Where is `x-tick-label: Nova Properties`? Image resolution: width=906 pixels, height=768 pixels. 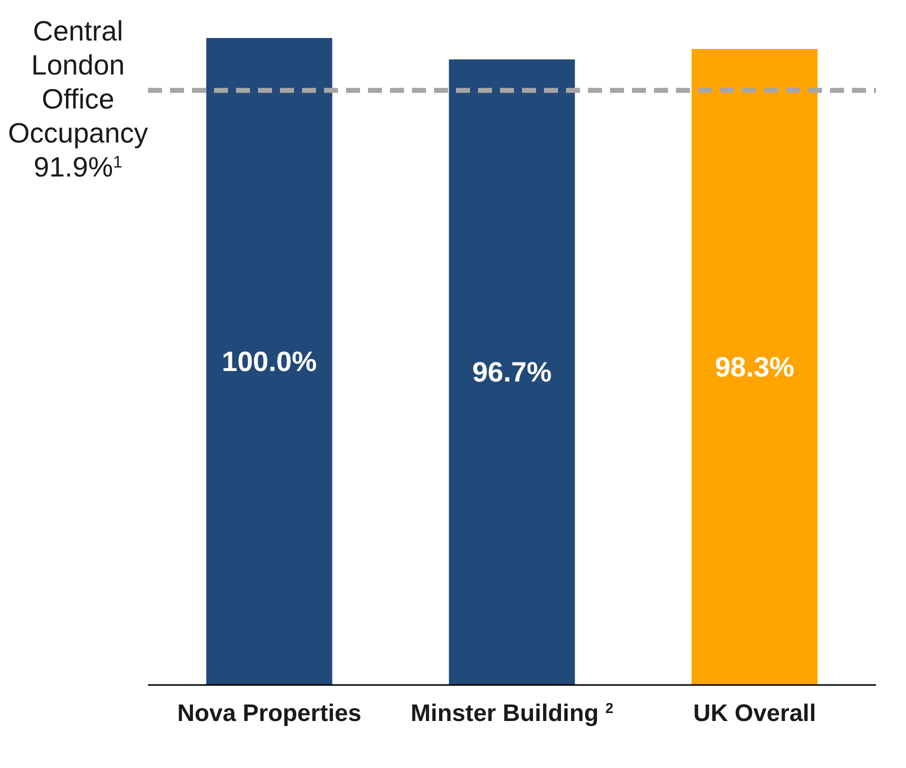
x-tick-label: Nova Properties is located at coordinates (269, 713).